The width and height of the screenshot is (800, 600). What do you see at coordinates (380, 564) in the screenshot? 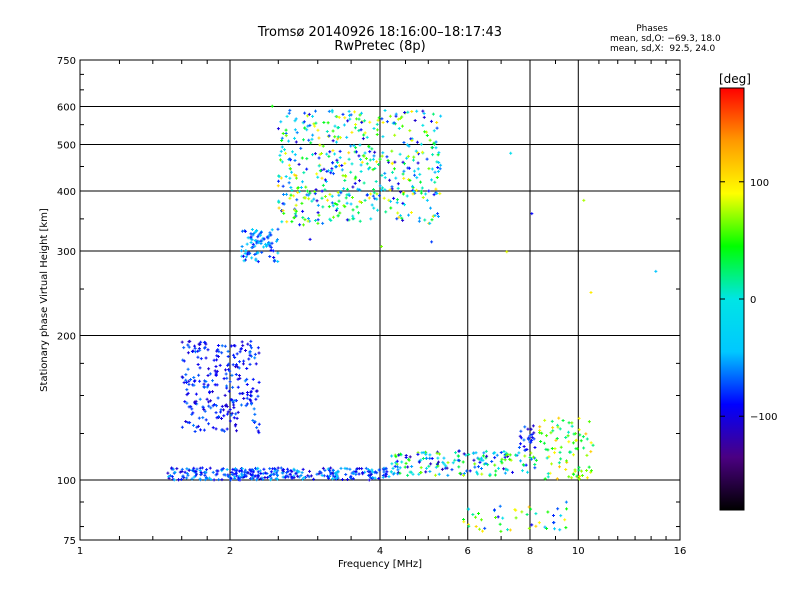
I see `x-axis-title: Frequency [MHz]` at bounding box center [380, 564].